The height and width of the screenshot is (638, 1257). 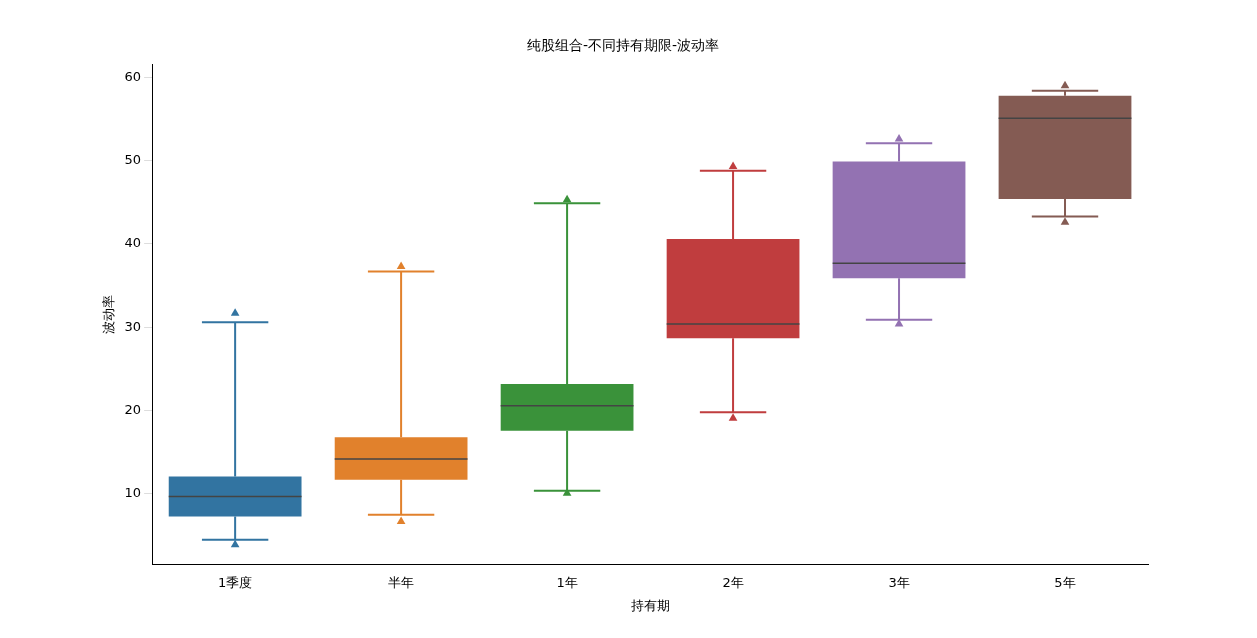 What do you see at coordinates (133, 160) in the screenshot?
I see `y-tick-label: 50` at bounding box center [133, 160].